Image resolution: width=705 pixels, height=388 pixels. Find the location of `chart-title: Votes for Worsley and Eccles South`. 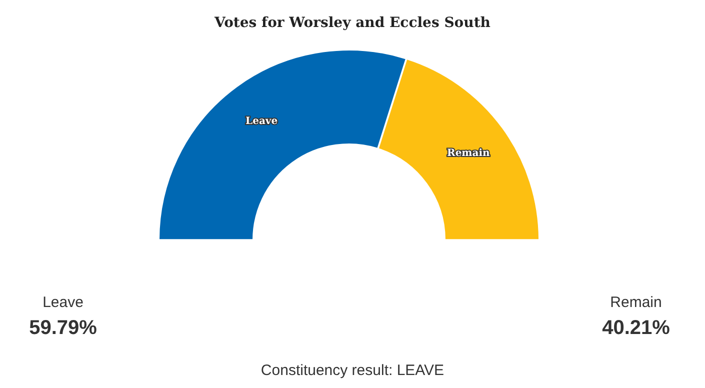

chart-title: Votes for Worsley and Eccles South is located at coordinates (352, 23).